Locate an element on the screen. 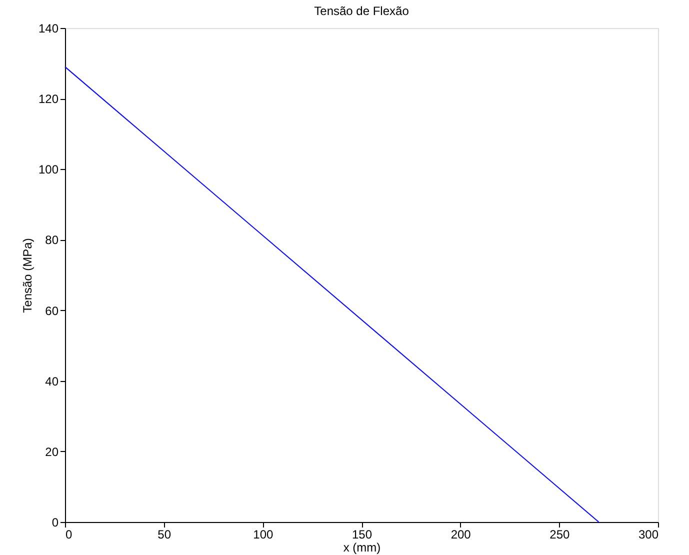  x-tick-label: 150 is located at coordinates (362, 535).